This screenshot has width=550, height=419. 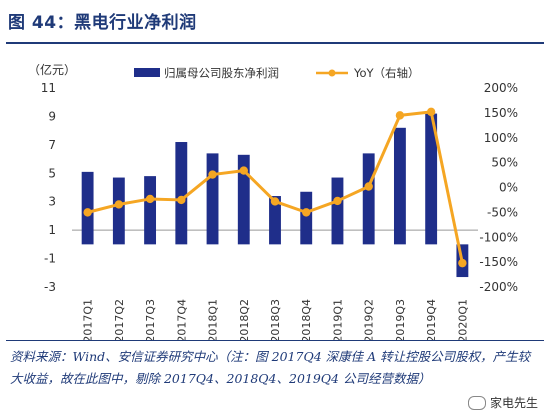 What do you see at coordinates (52, 145) in the screenshot?
I see `left-tick-label: 7` at bounding box center [52, 145].